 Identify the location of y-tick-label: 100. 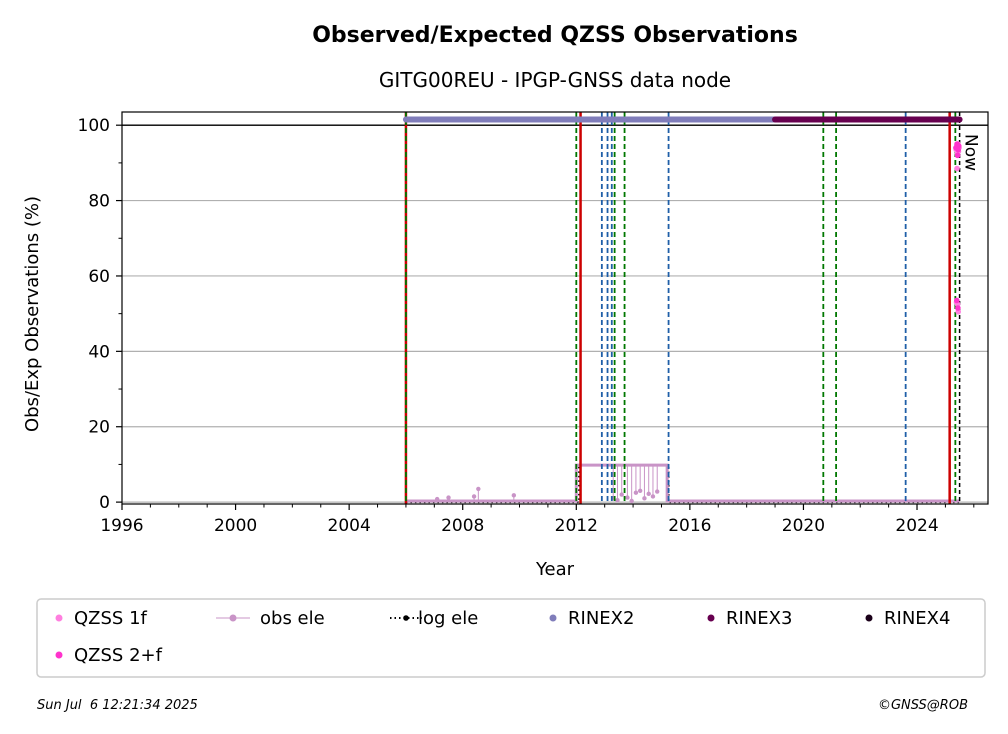
(94, 126).